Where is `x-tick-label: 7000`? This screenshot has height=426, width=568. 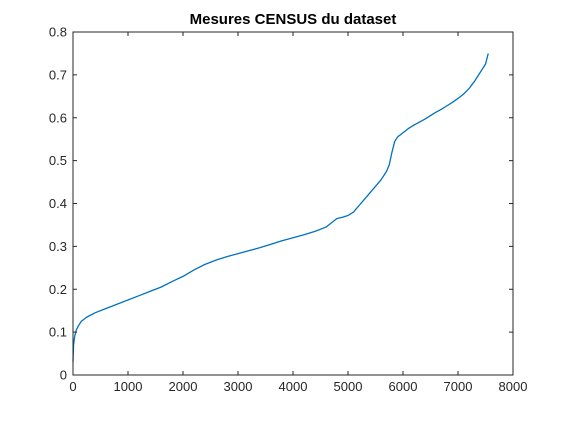
x-tick-label: 7000 is located at coordinates (458, 386).